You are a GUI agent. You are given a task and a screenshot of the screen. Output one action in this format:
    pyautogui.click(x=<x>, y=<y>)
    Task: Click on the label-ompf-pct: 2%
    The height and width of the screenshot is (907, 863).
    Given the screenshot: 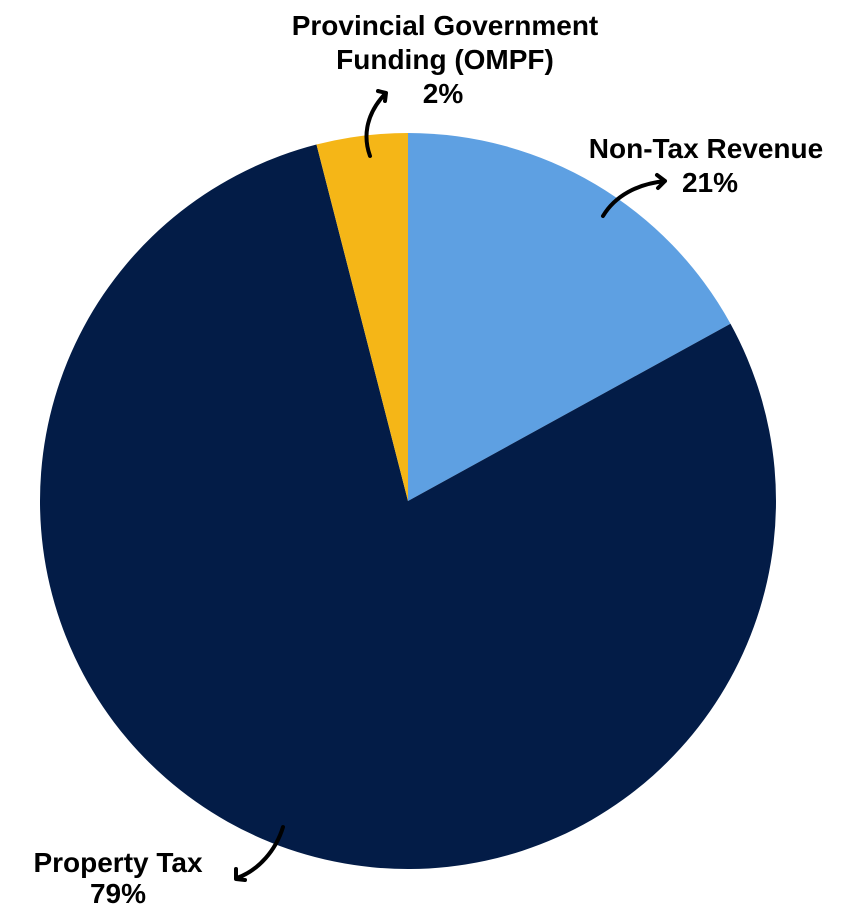 What is the action you would take?
    pyautogui.click(x=443, y=93)
    